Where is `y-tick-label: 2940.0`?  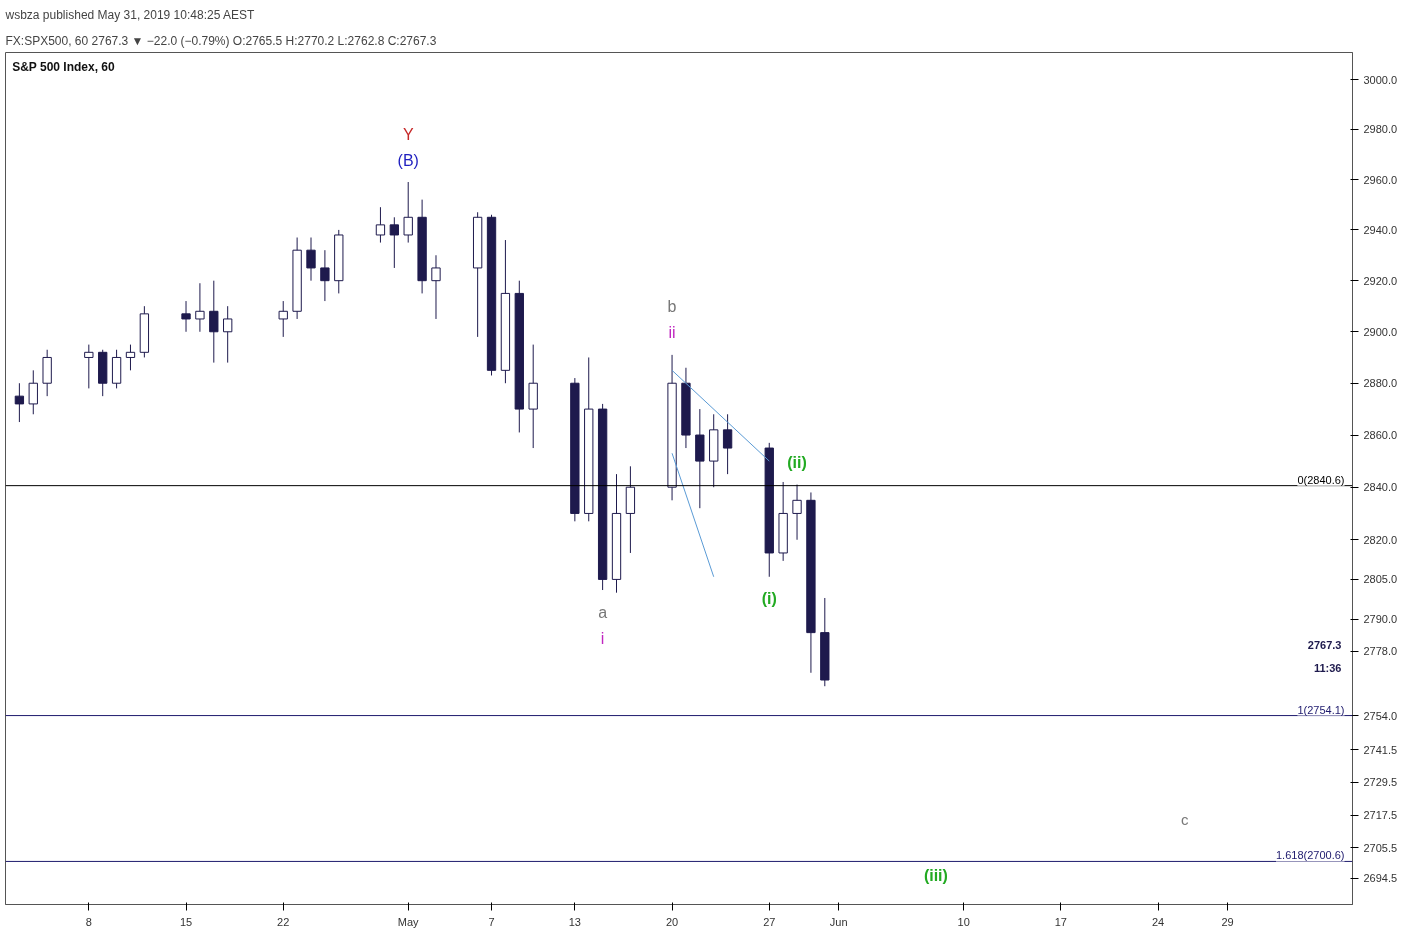
y-tick-label: 2940.0 is located at coordinates (1380, 229).